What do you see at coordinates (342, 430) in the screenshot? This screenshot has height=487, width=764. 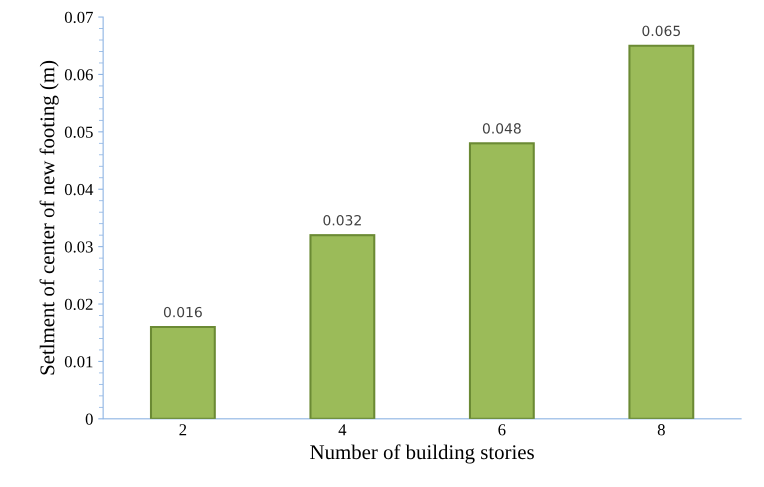 I see `x-tick-label: 4` at bounding box center [342, 430].